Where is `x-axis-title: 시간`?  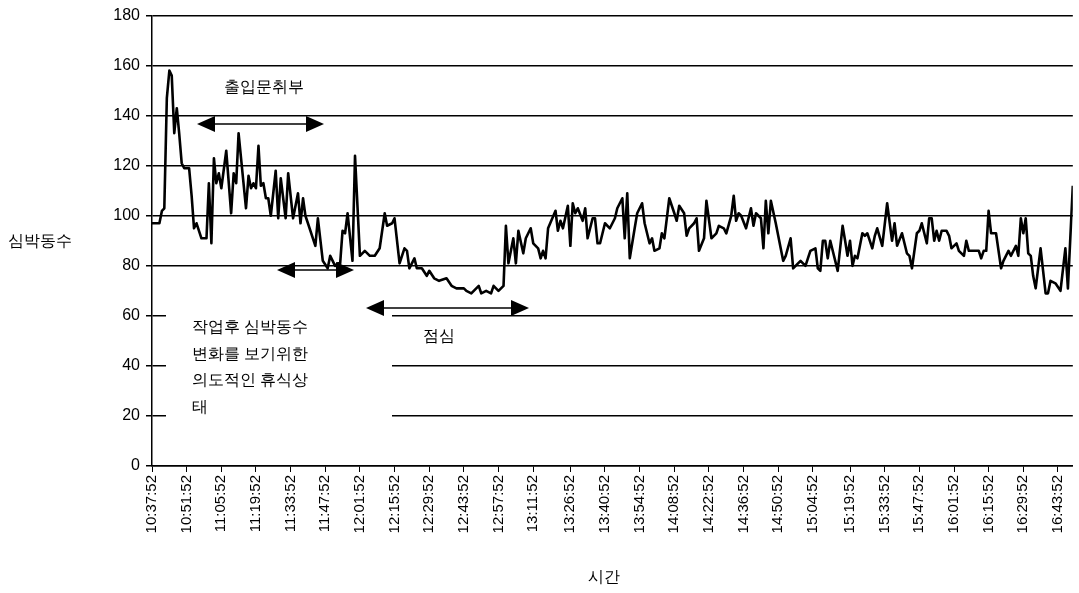 x-axis-title: 시간 is located at coordinates (604, 577).